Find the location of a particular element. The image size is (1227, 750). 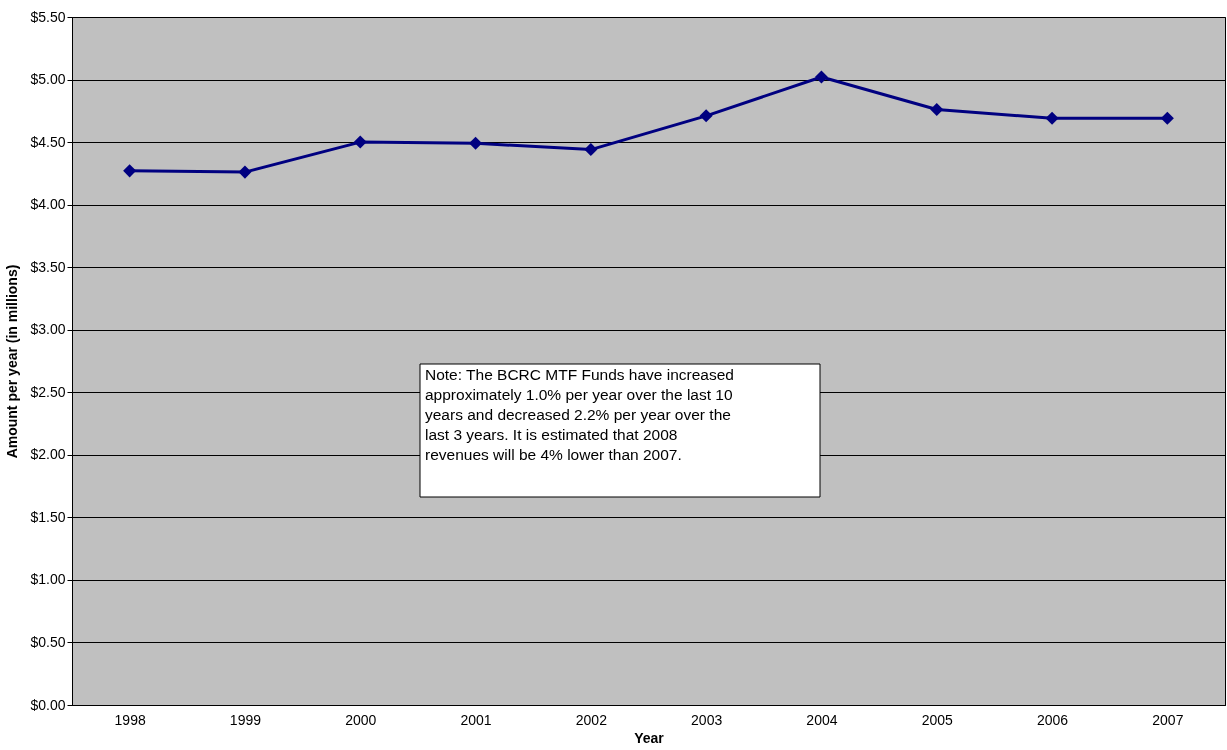

y-tick-label: $0.50 is located at coordinates (48, 641).